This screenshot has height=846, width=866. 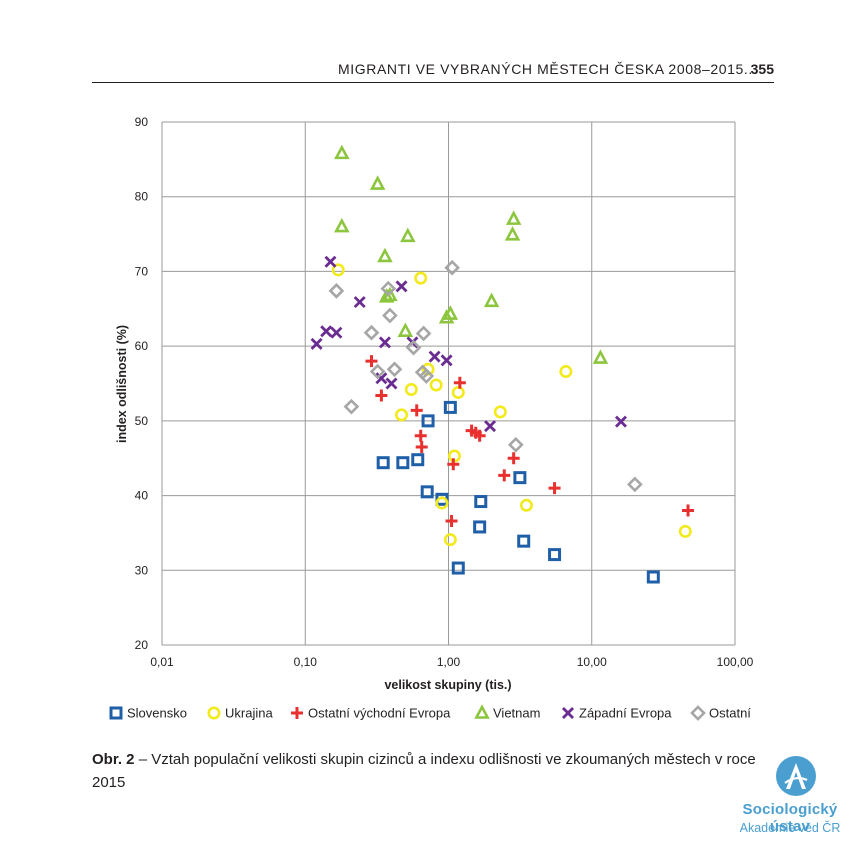 I want to click on x-tick-label: 0,01, so click(x=162, y=662).